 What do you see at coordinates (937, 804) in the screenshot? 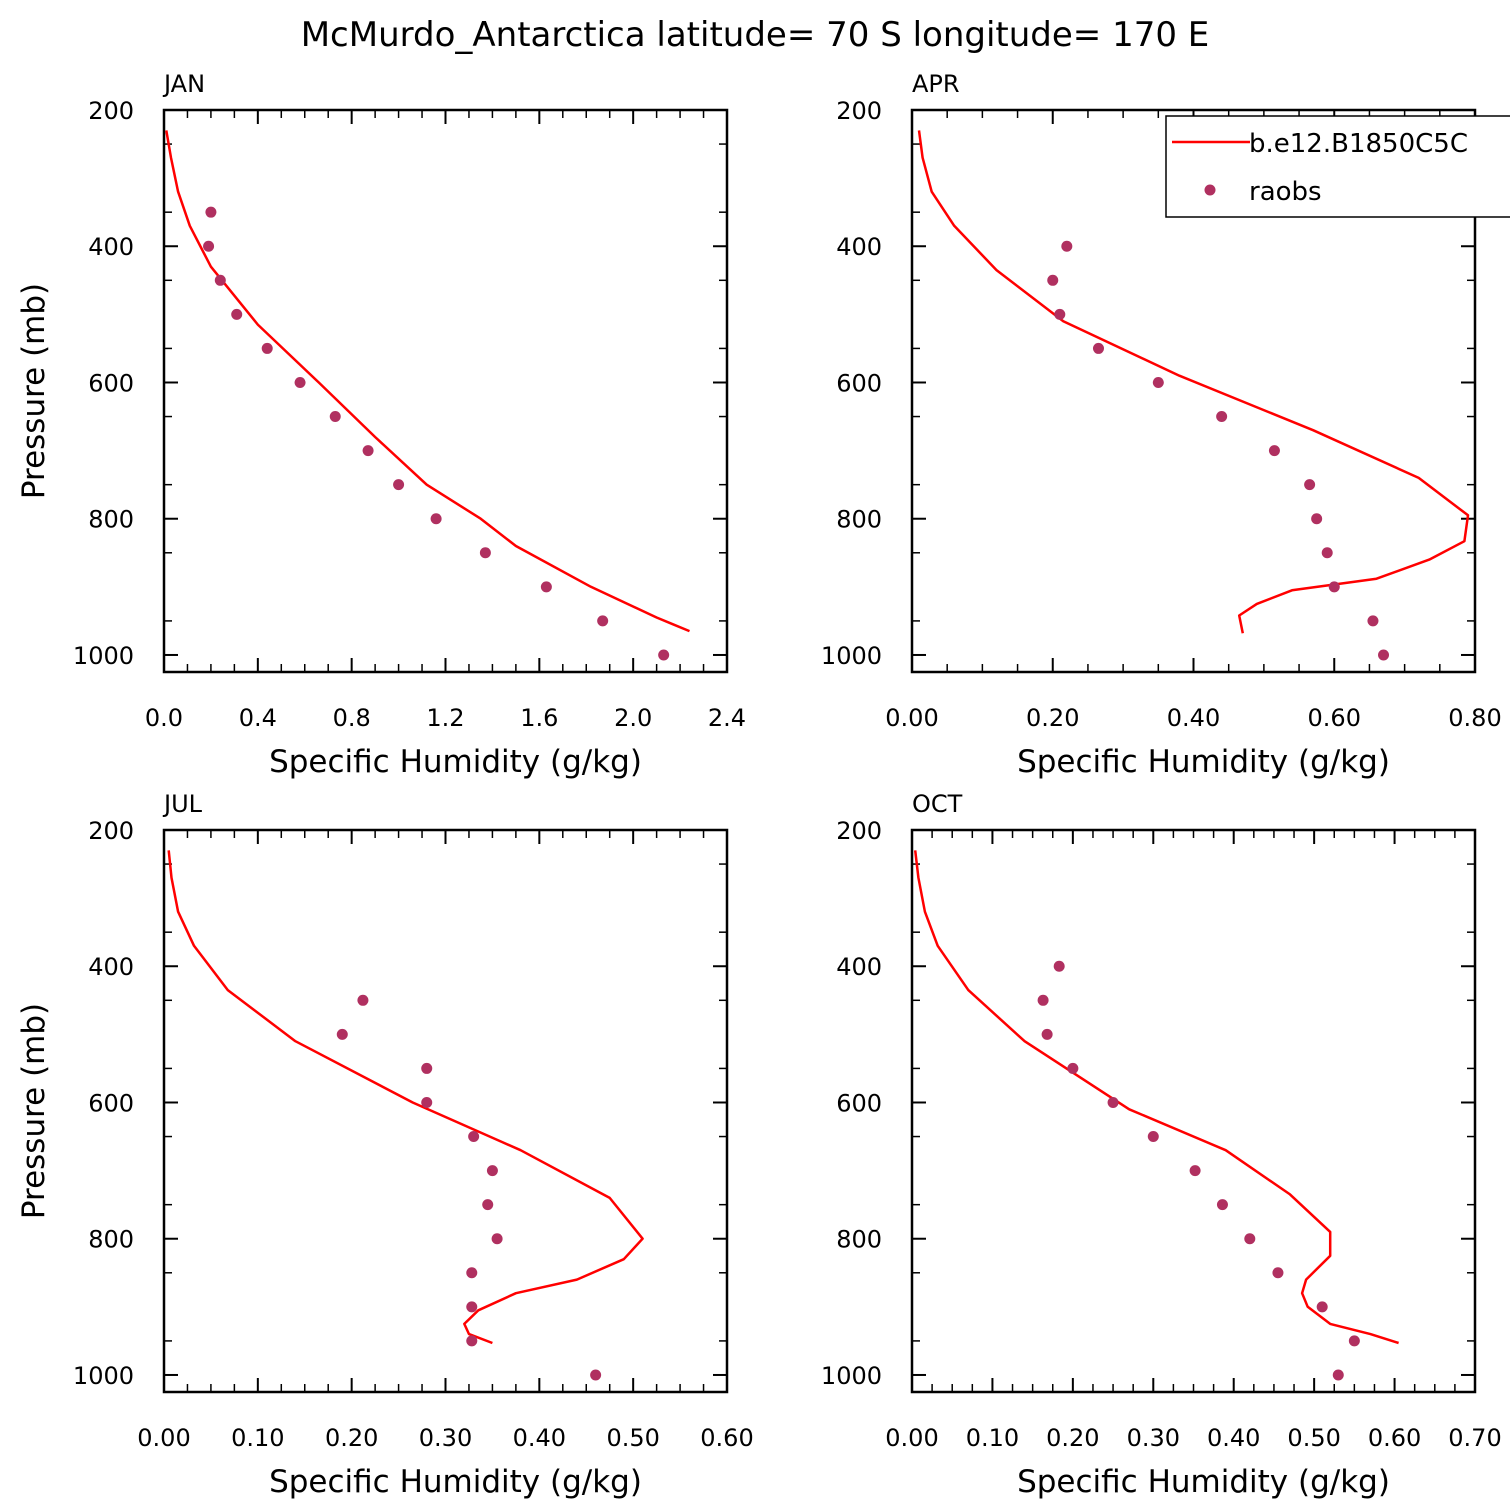
I see `panel-label: OCT` at bounding box center [937, 804].